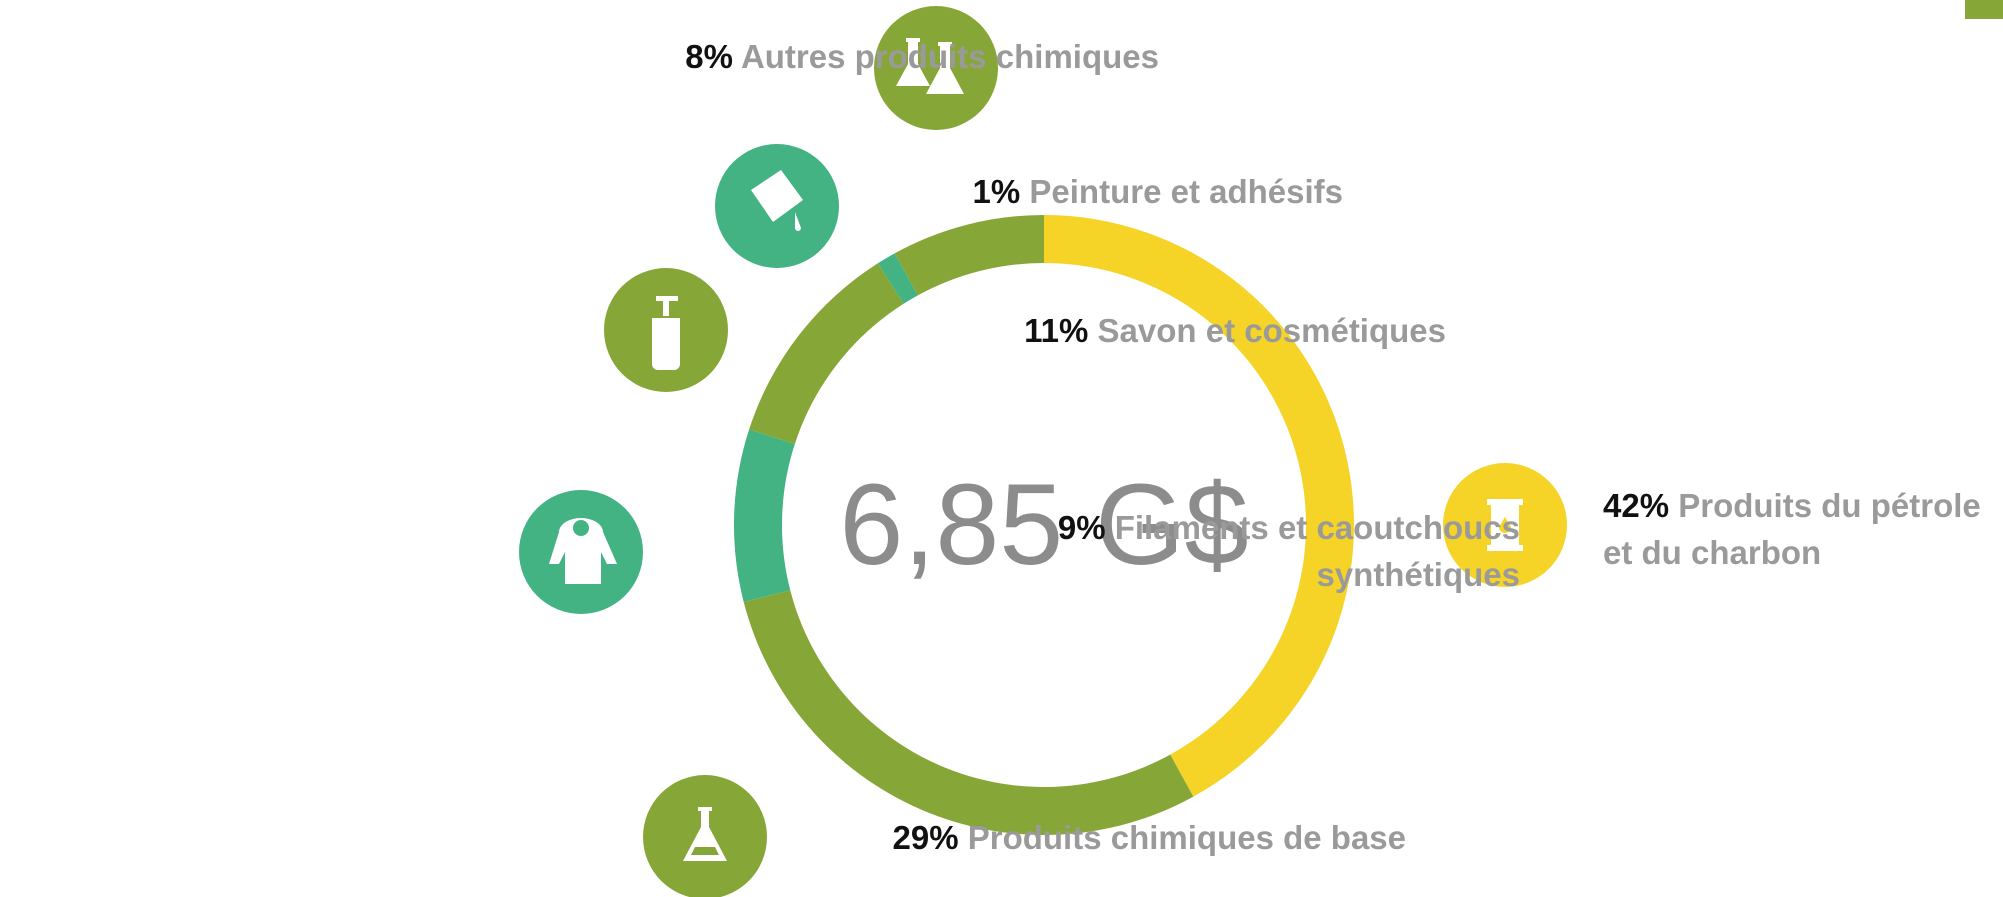 The width and height of the screenshot is (2003, 897). Describe the element at coordinates (1044, 525) in the screenshot. I see `center-total: 6,85 G$` at that location.